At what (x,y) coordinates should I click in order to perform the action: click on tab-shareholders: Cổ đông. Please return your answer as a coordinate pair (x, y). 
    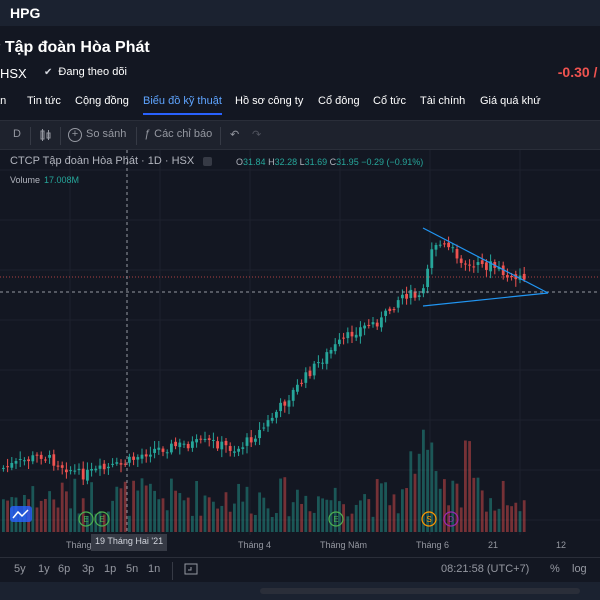
    Looking at the image, I should click on (339, 101).